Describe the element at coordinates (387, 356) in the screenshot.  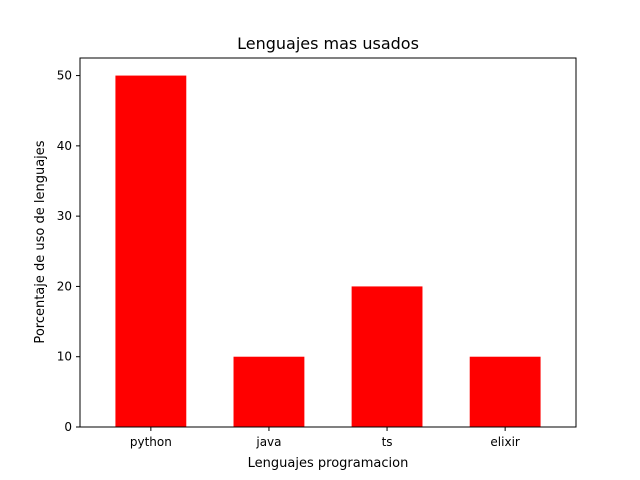
I see `bar-ts` at that location.